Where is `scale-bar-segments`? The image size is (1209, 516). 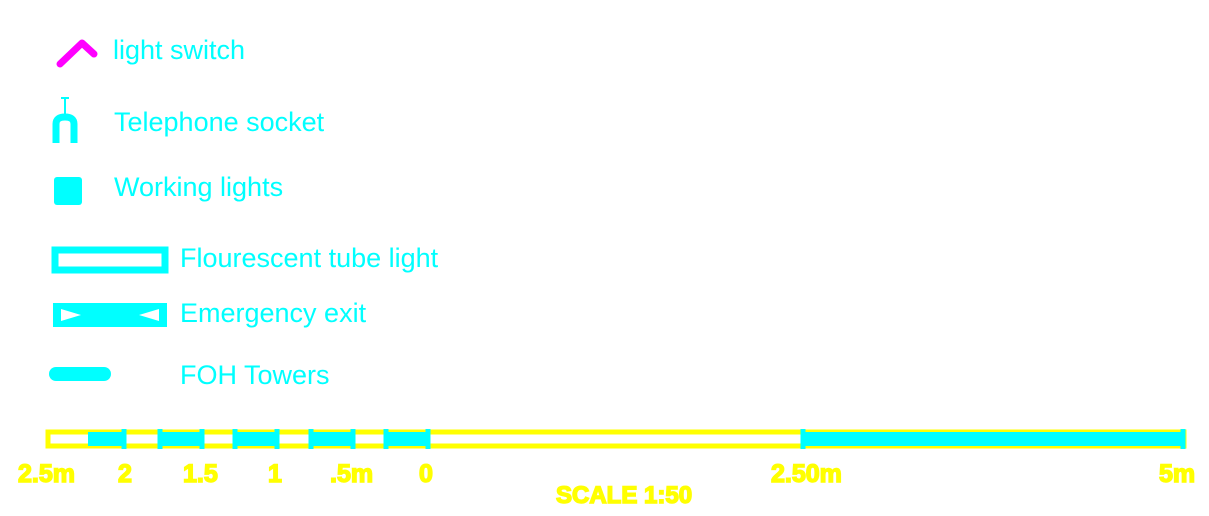 scale-bar-segments is located at coordinates (259, 439).